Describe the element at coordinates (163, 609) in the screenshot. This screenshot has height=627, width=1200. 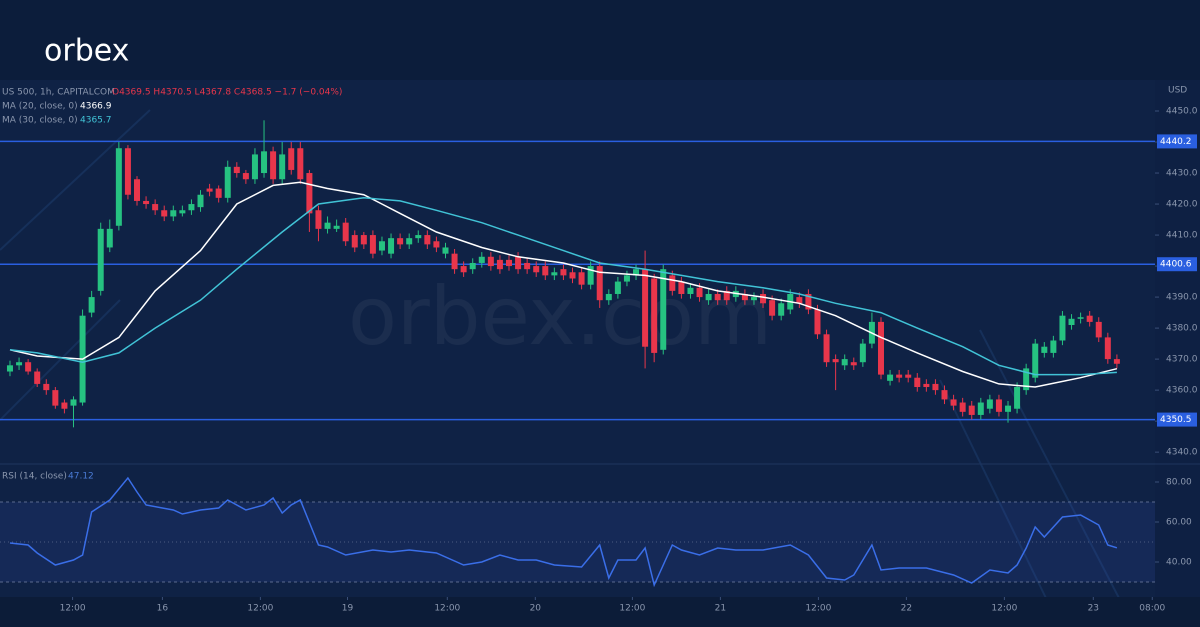
I see `x-tick-label: 16` at that location.